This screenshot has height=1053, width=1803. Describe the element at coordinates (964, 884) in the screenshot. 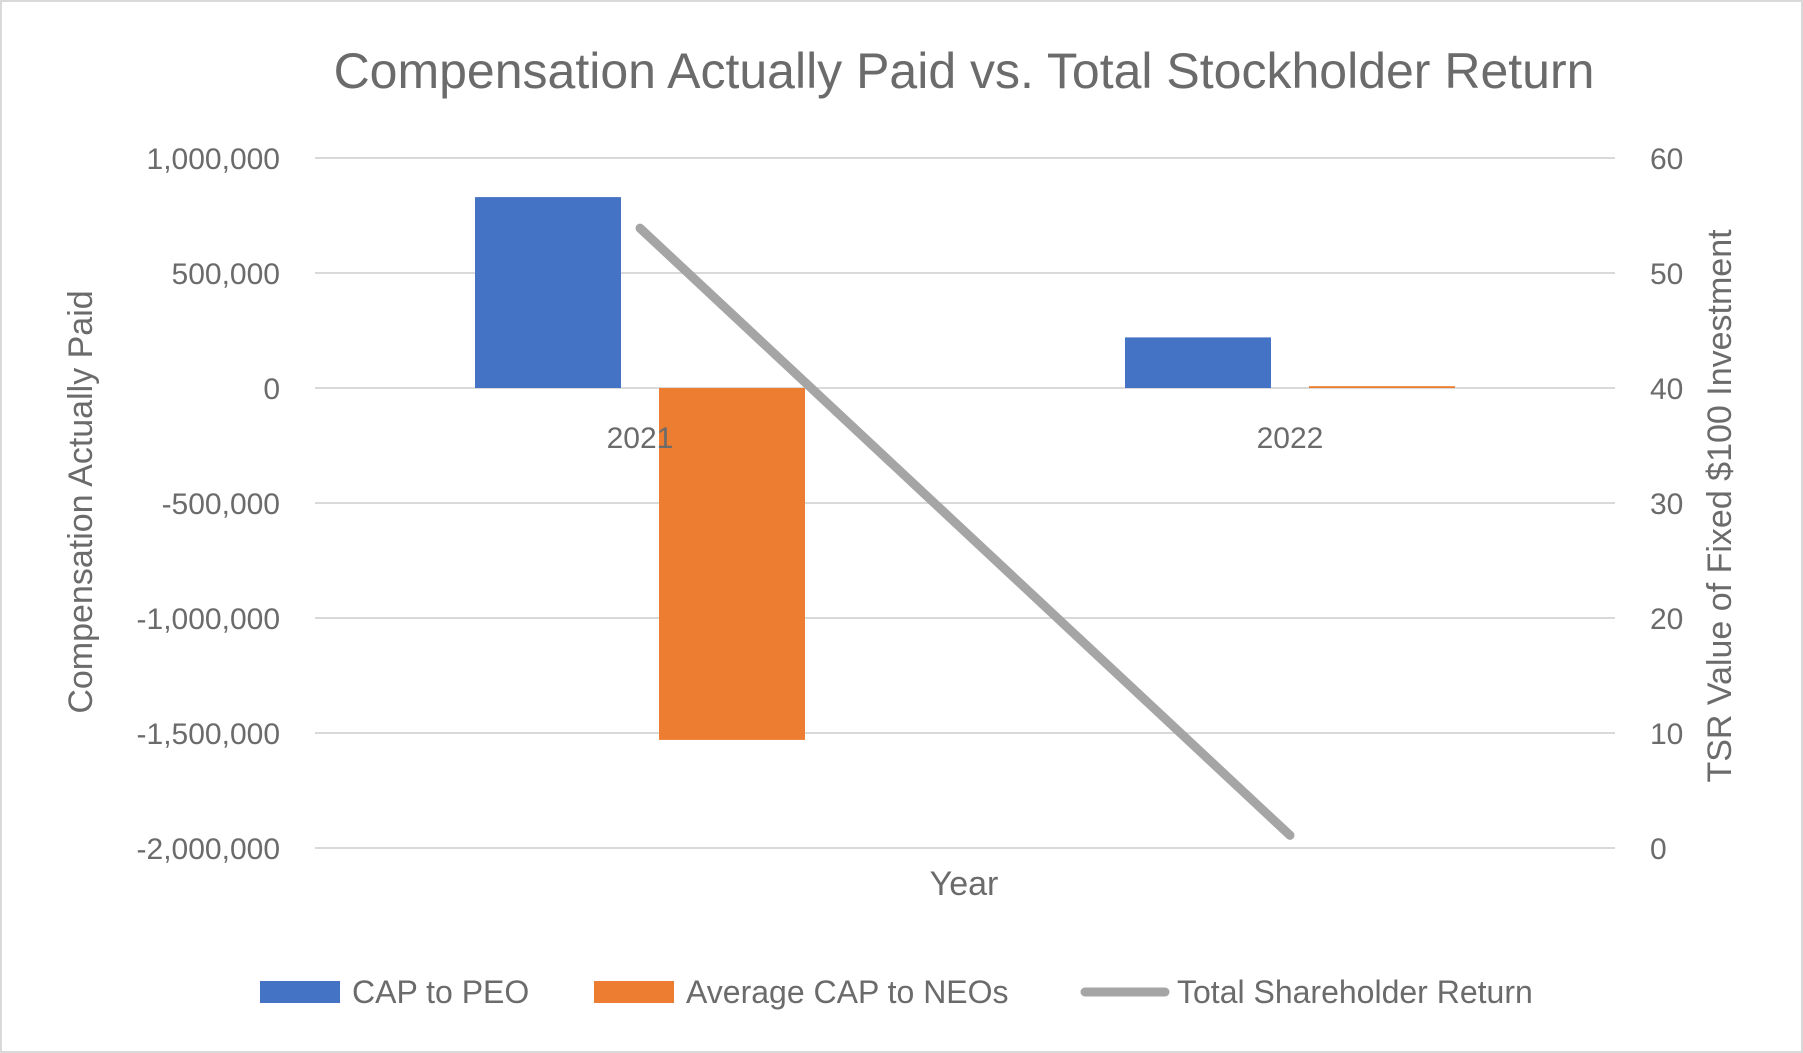

I see `x-axis-title: Year` at that location.